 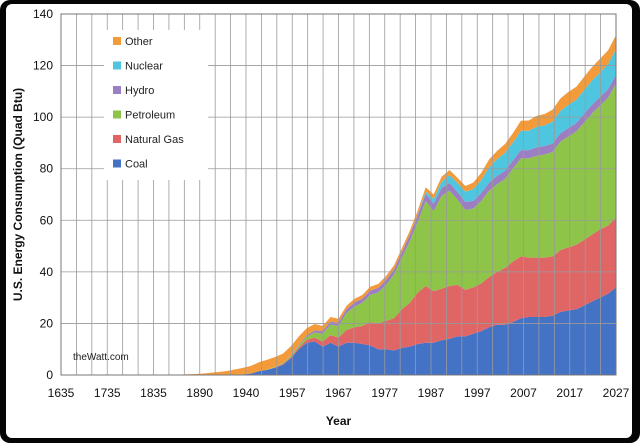 I want to click on y-tick-label: 120, so click(x=43, y=66).